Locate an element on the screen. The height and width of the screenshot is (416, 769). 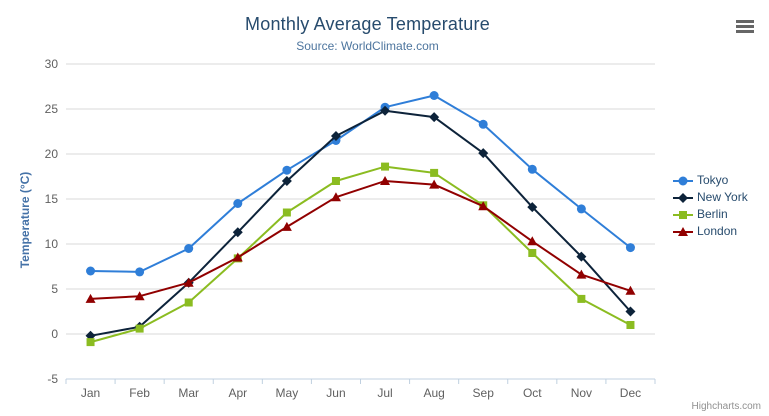
point-tokyo-oct is located at coordinates (532, 169).